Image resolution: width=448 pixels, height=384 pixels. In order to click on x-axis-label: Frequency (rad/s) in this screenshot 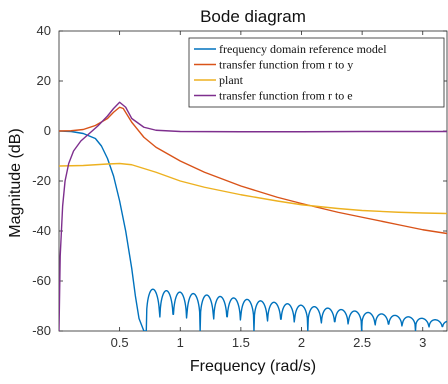, I will do `click(253, 366)`.